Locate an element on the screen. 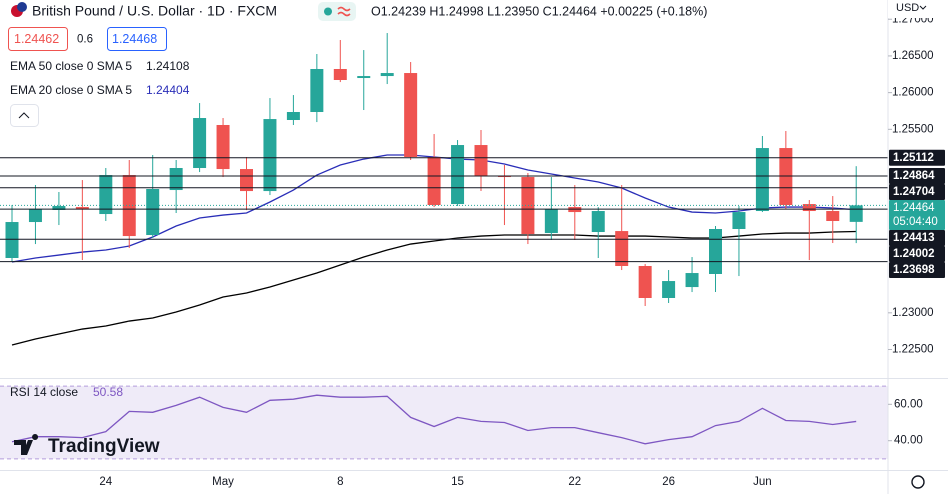  x-tick-label: 15 is located at coordinates (457, 482).